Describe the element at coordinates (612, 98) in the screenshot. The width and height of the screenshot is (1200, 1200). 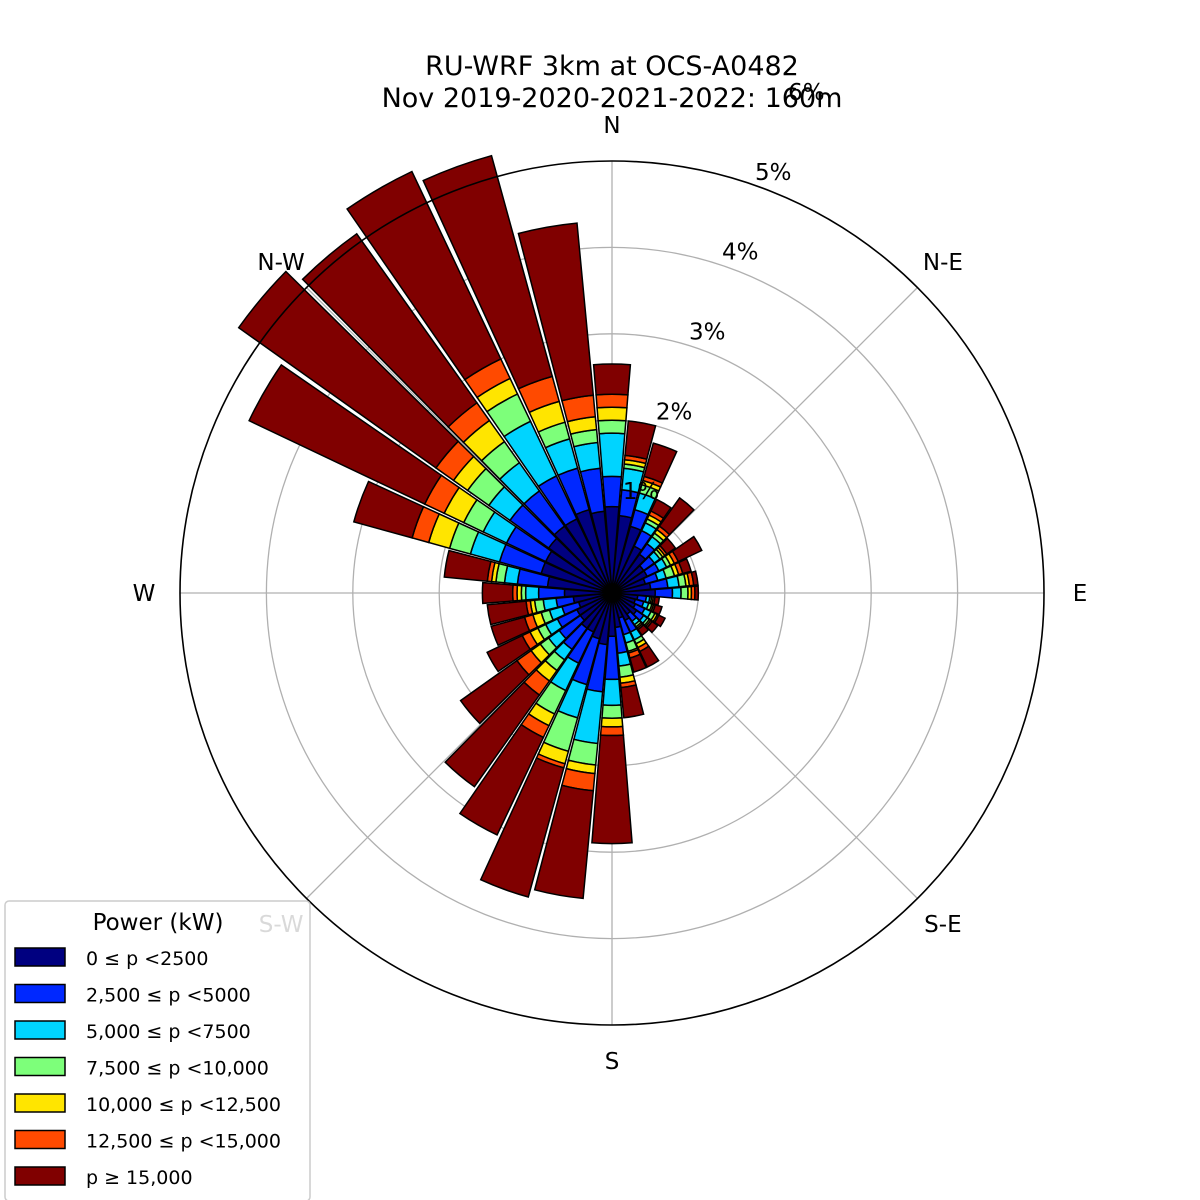
I see `chart-title-line2: Nov 2019-2020-2021-2022: 160m` at that location.